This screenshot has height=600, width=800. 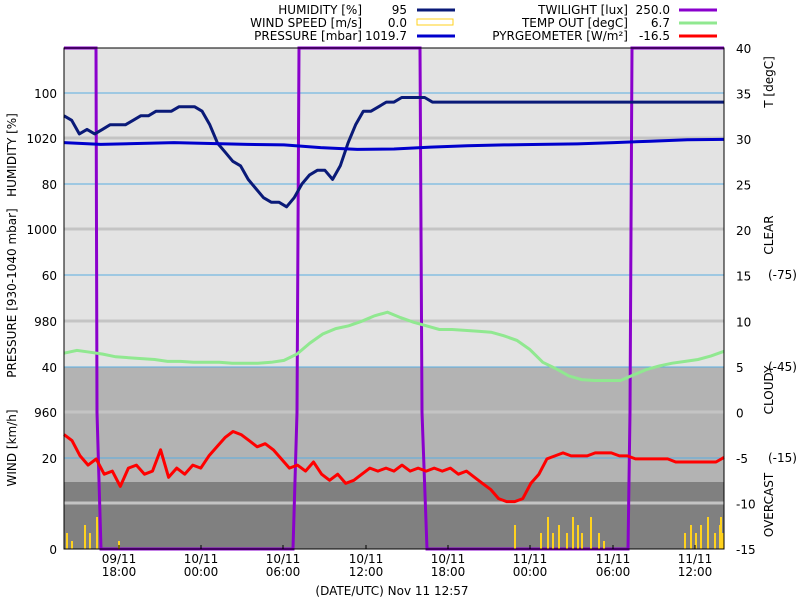 What do you see at coordinates (308, 36) in the screenshot?
I see `legend-item-name: PRESSURE [mbar]` at bounding box center [308, 36].